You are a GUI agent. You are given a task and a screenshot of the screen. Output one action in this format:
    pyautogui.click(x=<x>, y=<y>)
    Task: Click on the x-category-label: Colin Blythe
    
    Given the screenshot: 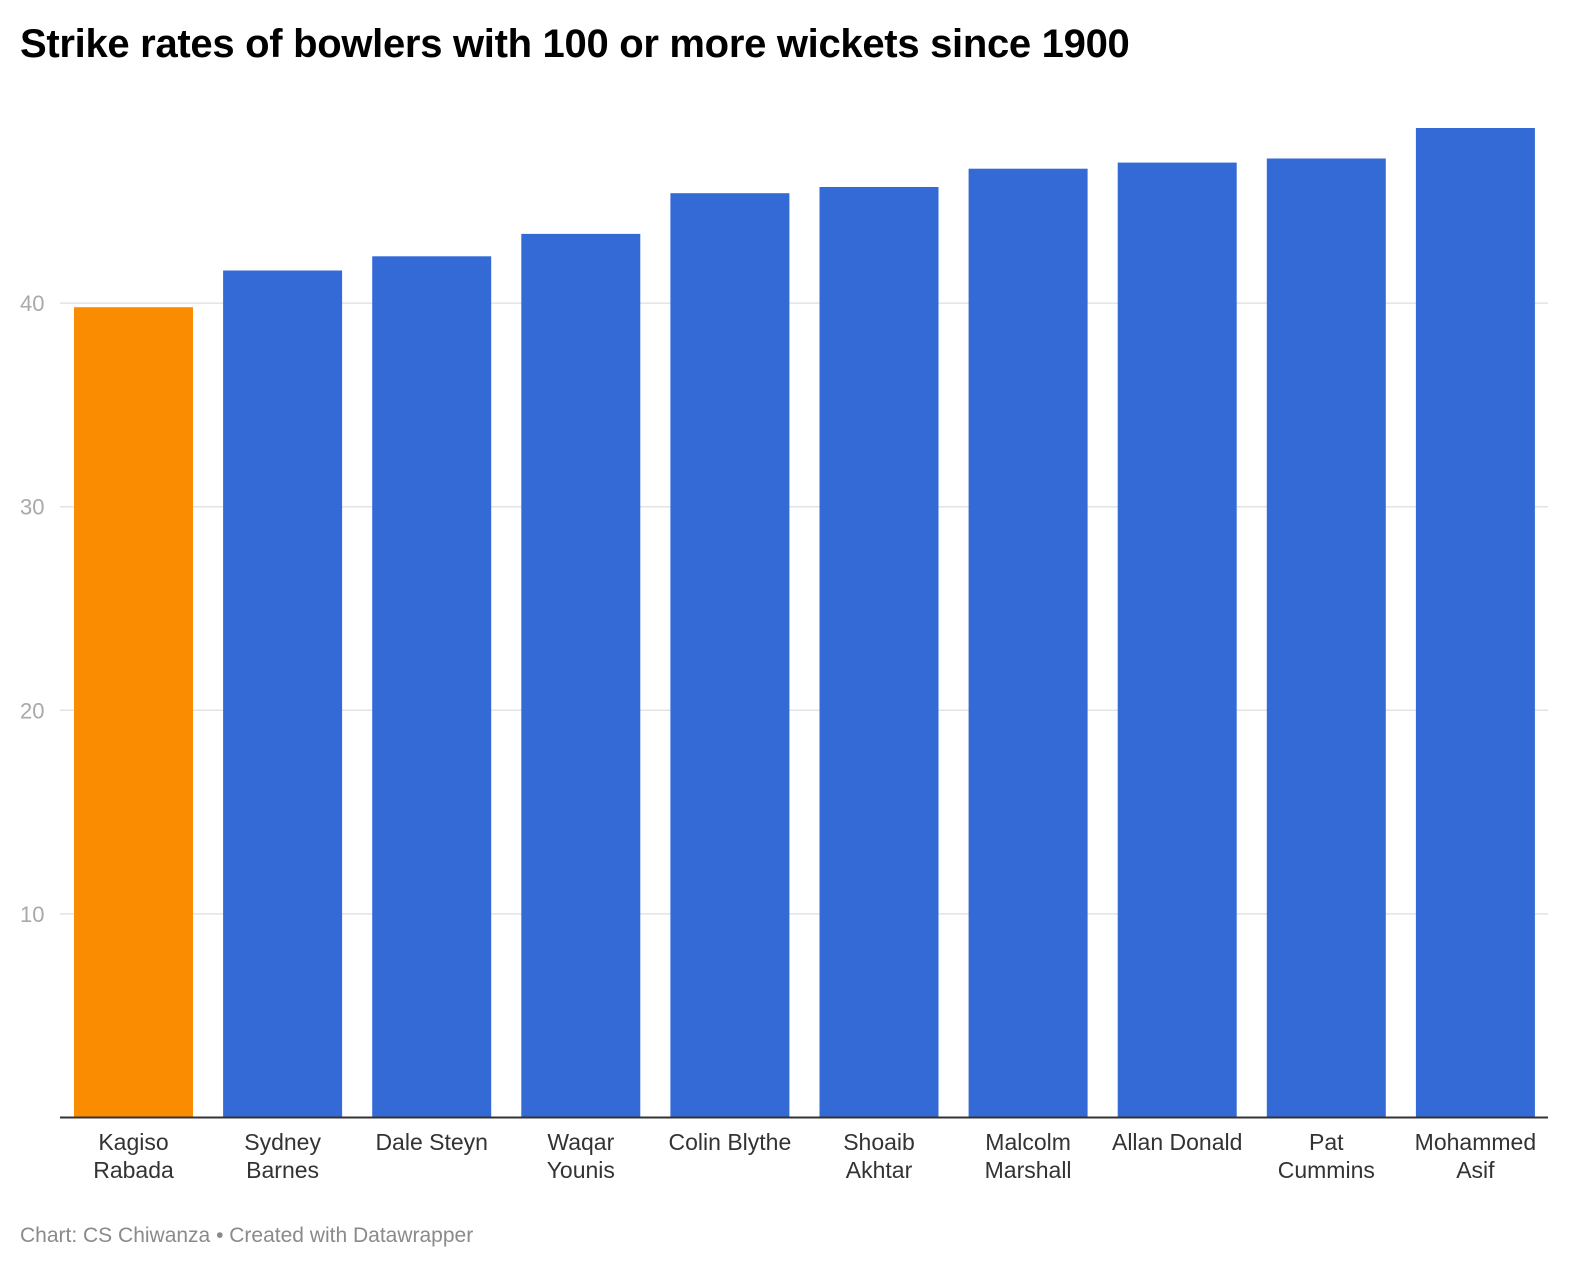 What is the action you would take?
    pyautogui.click(x=730, y=1142)
    